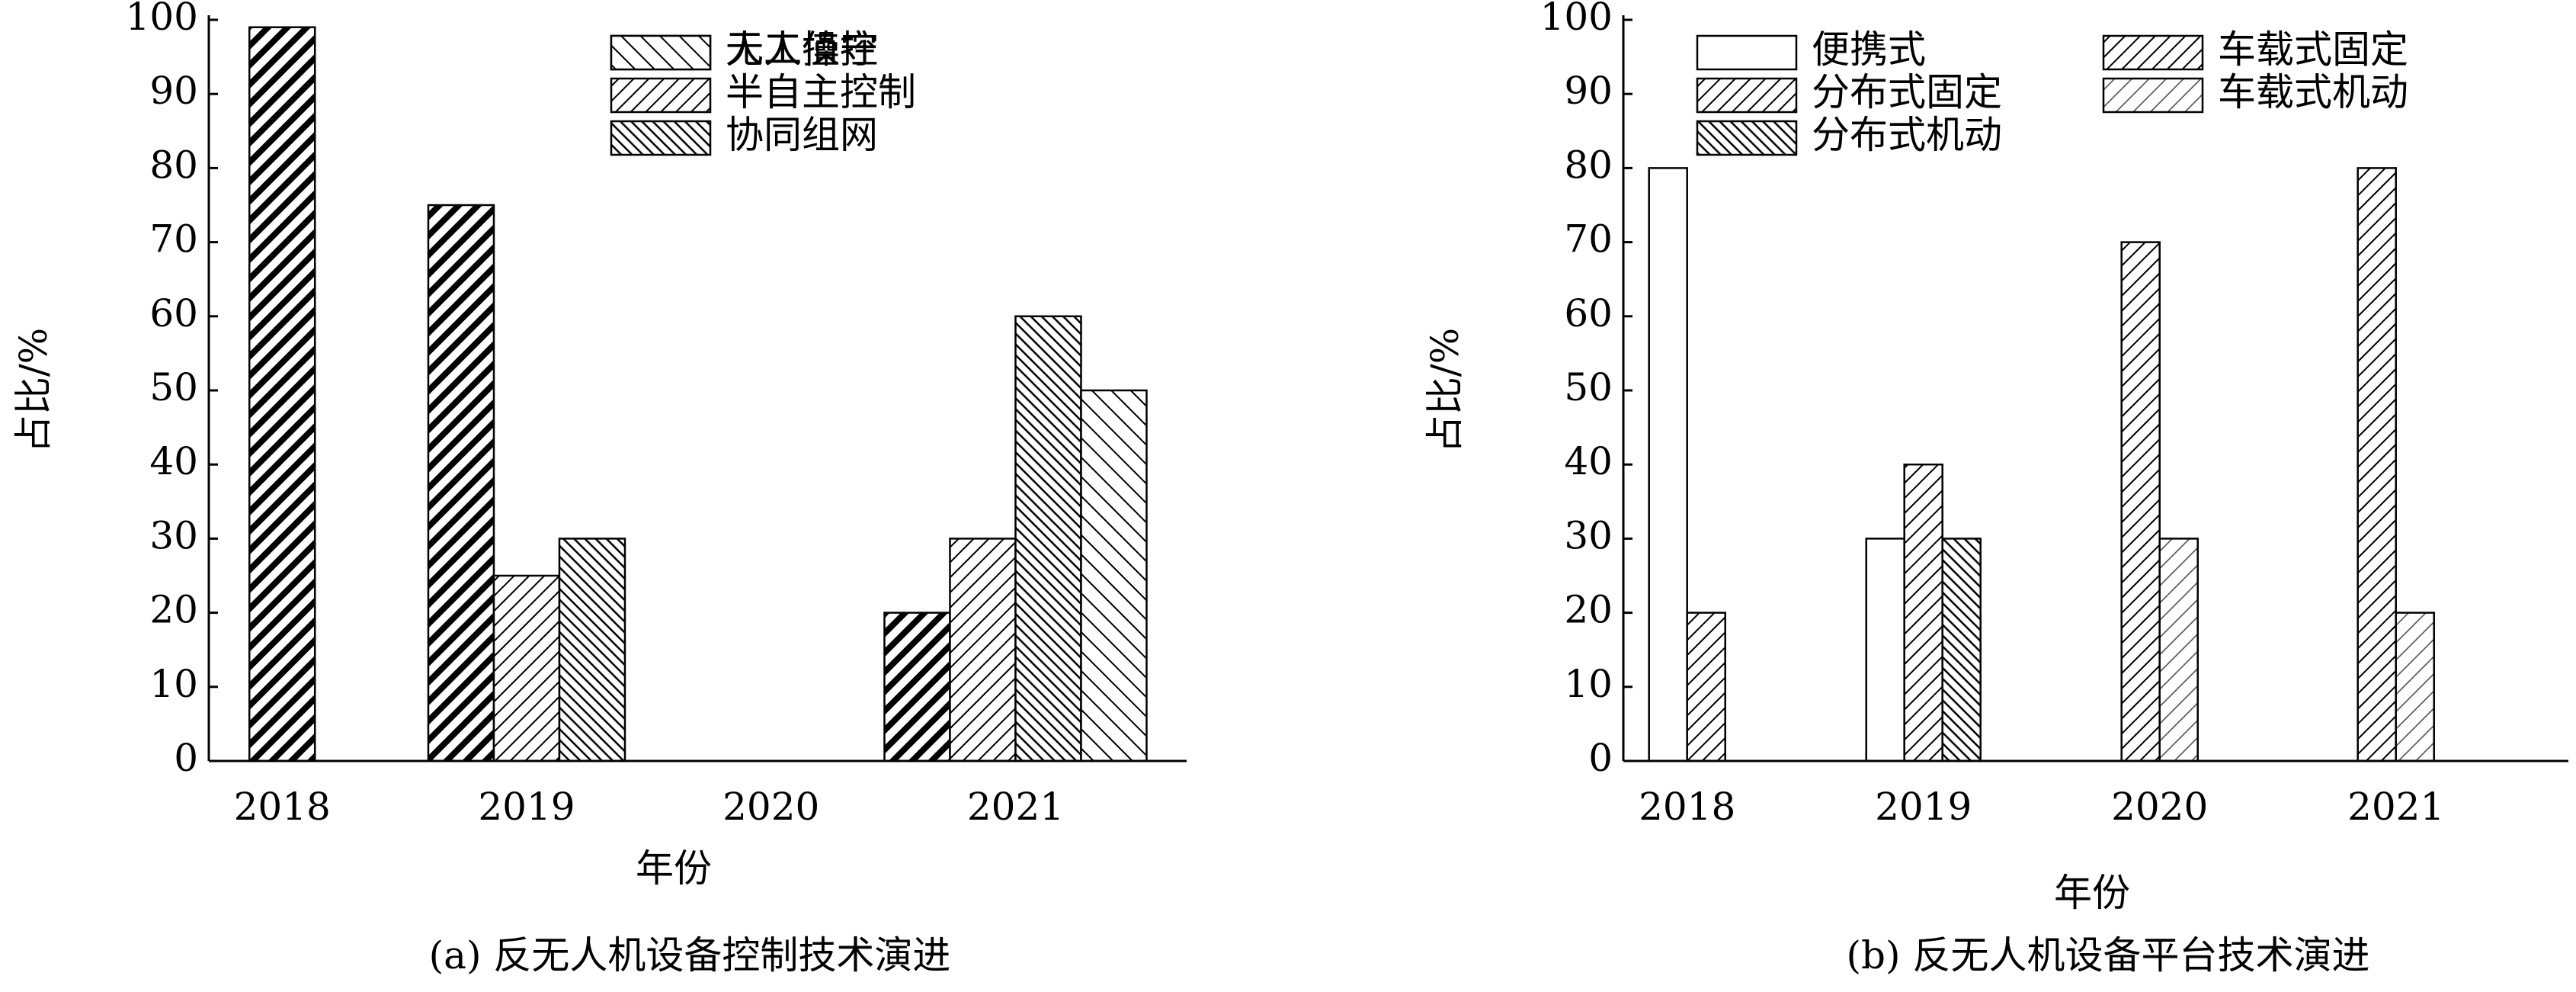  I want to click on legend-label: 半自主控制, so click(821, 92).